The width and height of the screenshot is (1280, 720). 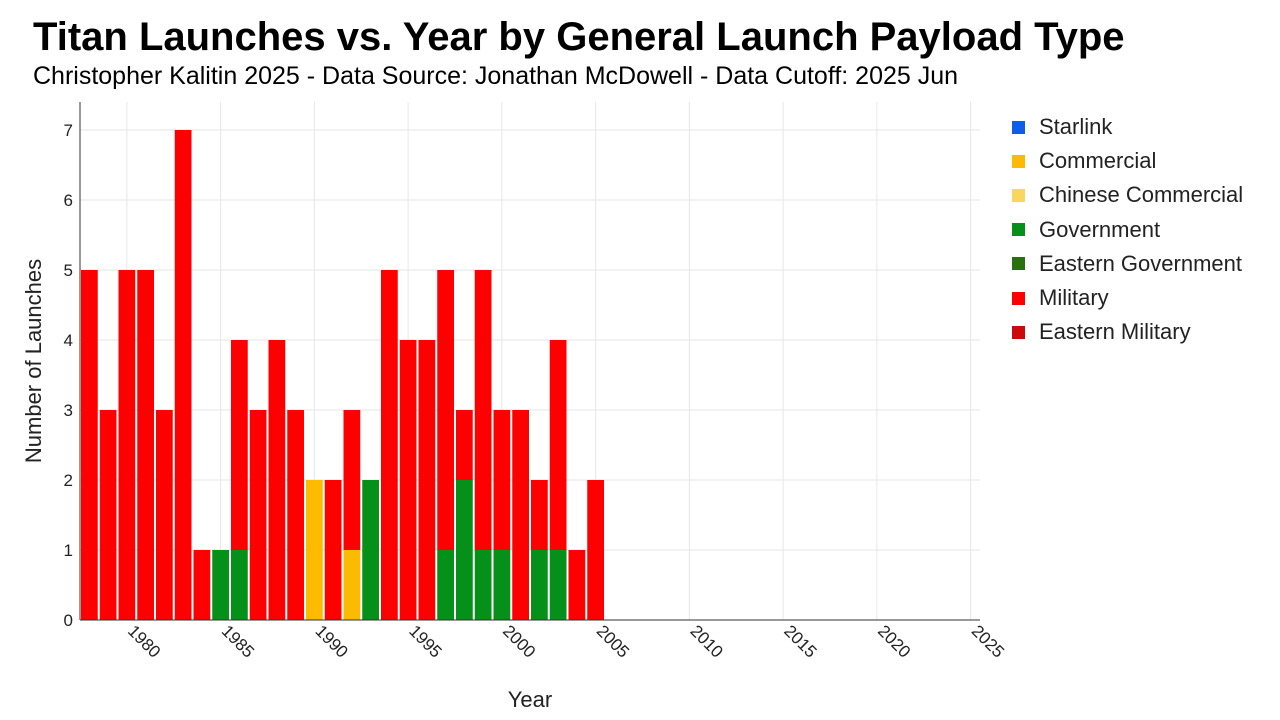 What do you see at coordinates (68, 620) in the screenshot?
I see `y-tick-label: 0` at bounding box center [68, 620].